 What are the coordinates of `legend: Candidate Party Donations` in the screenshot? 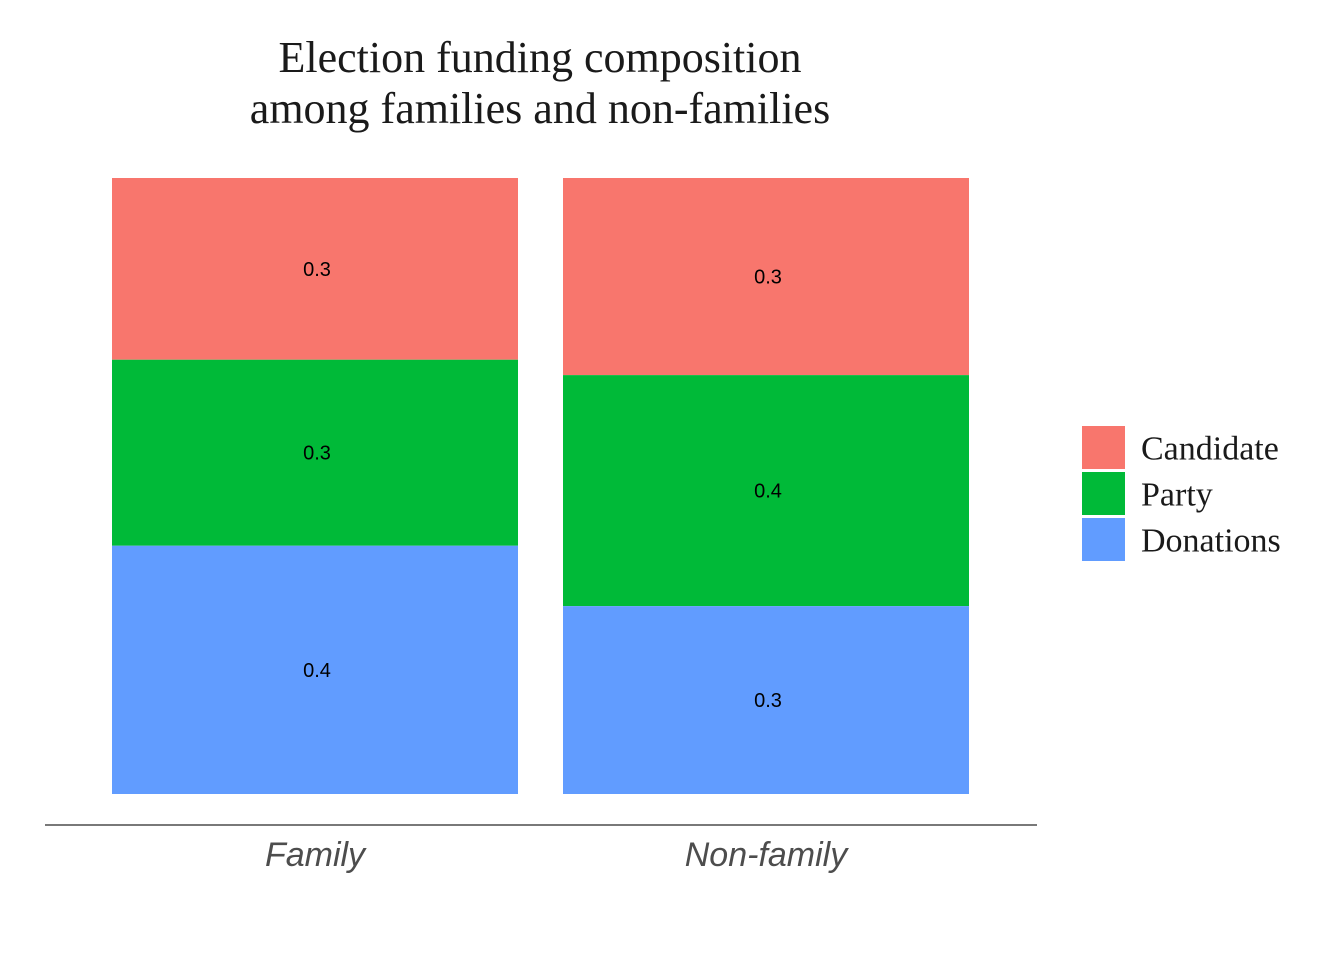 It's located at (1181, 493).